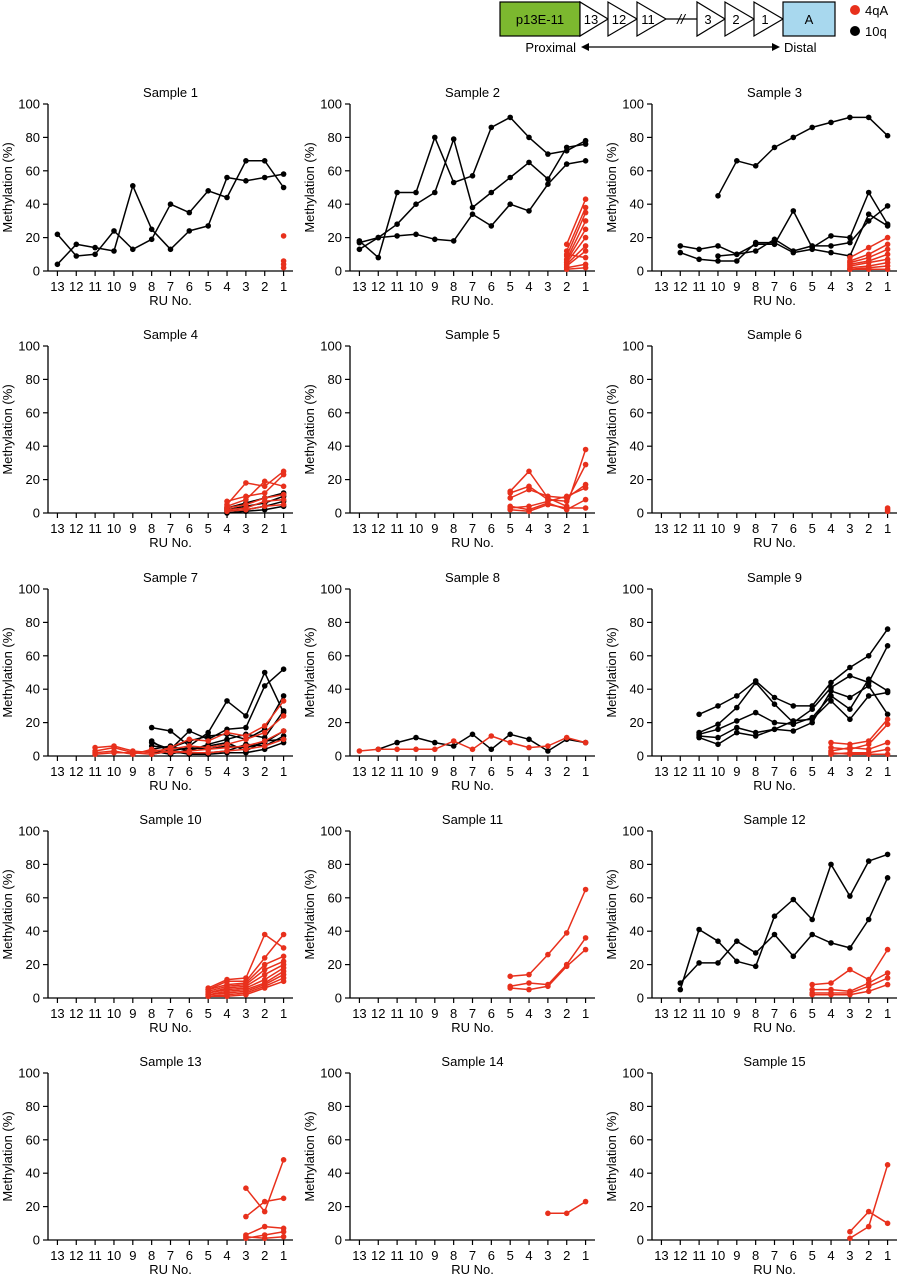  I want to click on break-symbol: //, so click(681, 19).